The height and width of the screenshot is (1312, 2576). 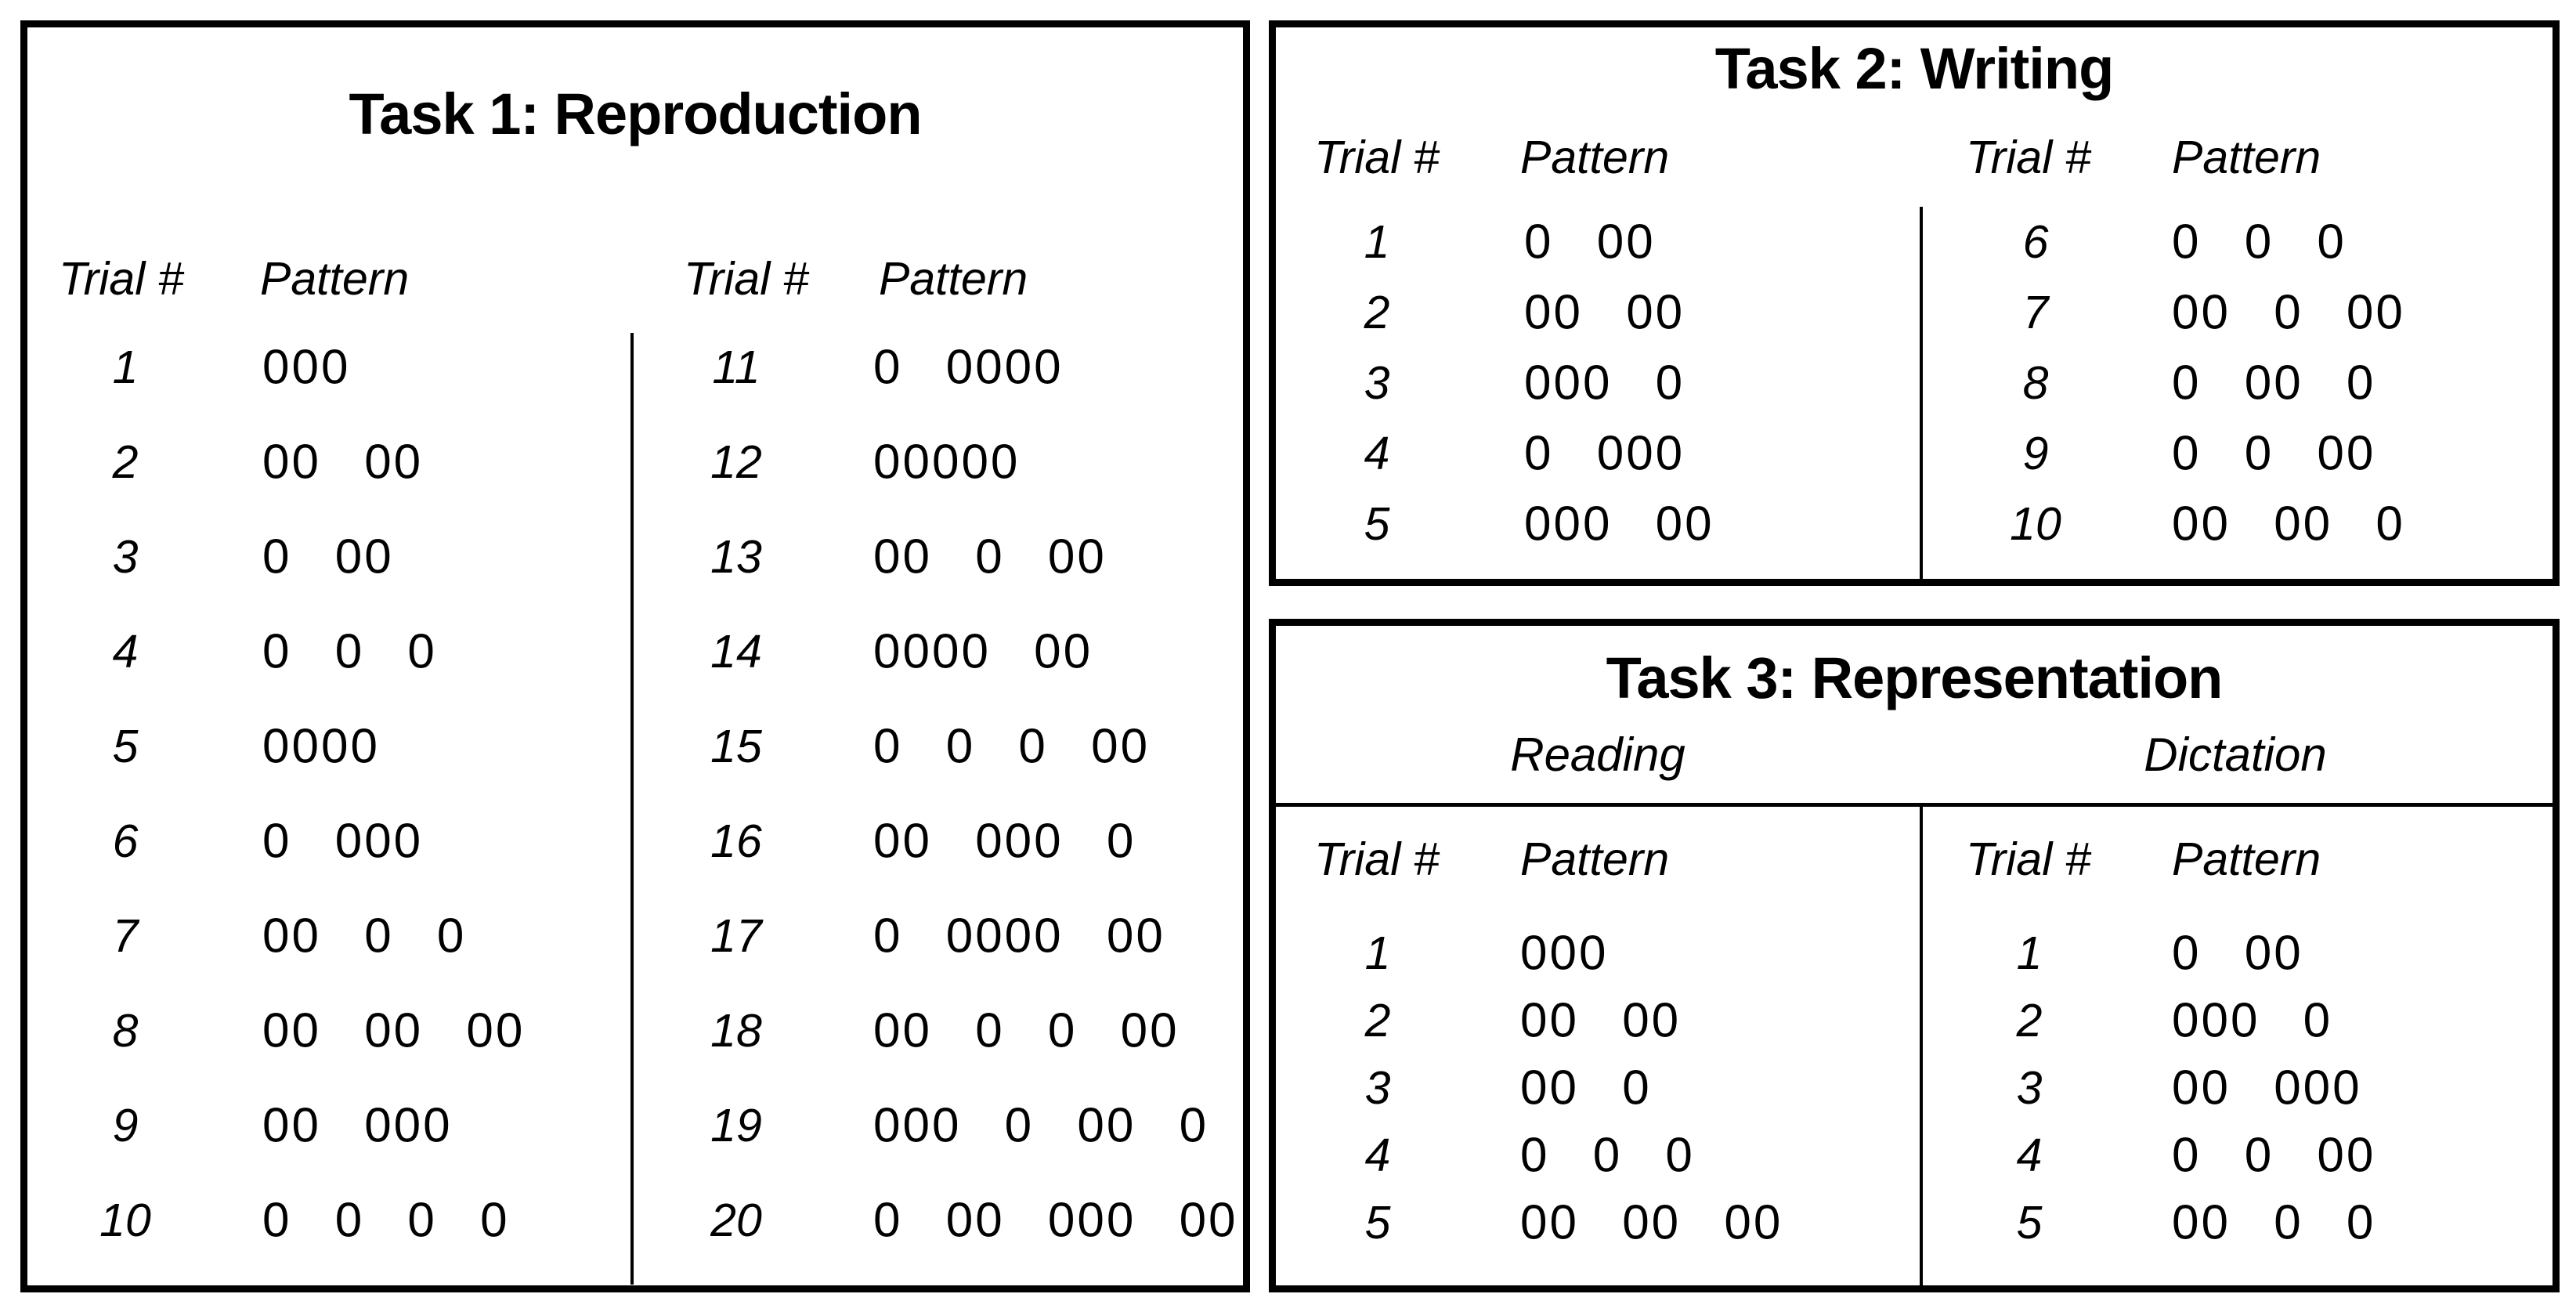 I want to click on pattern-value: 00 0, so click(x=1586, y=1088).